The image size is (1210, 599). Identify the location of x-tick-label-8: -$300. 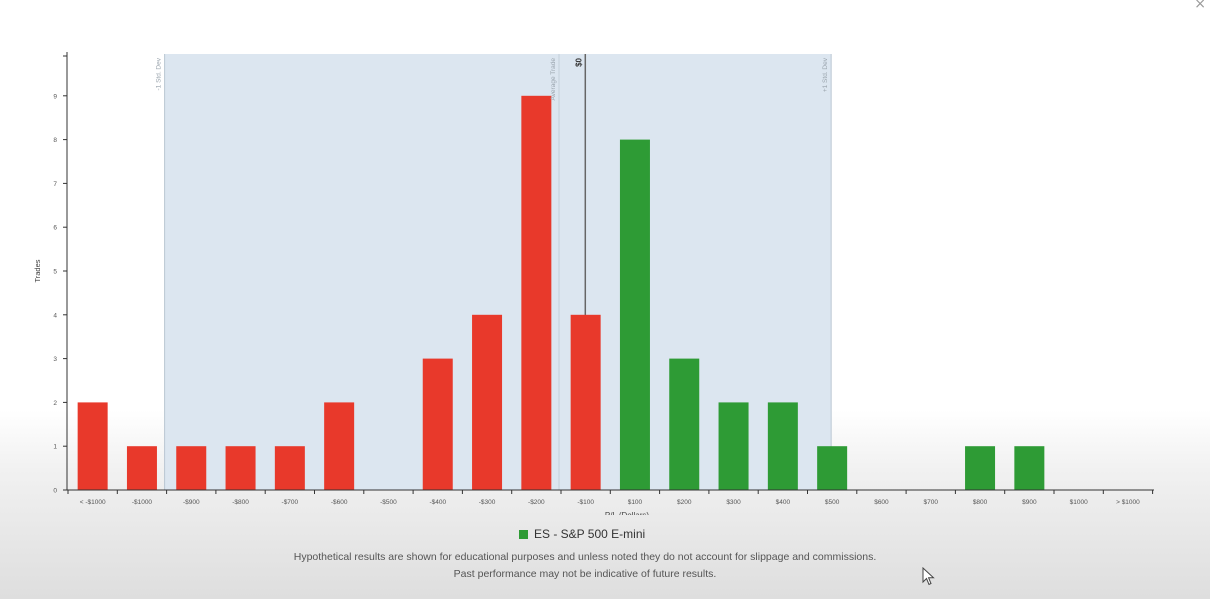
(487, 502).